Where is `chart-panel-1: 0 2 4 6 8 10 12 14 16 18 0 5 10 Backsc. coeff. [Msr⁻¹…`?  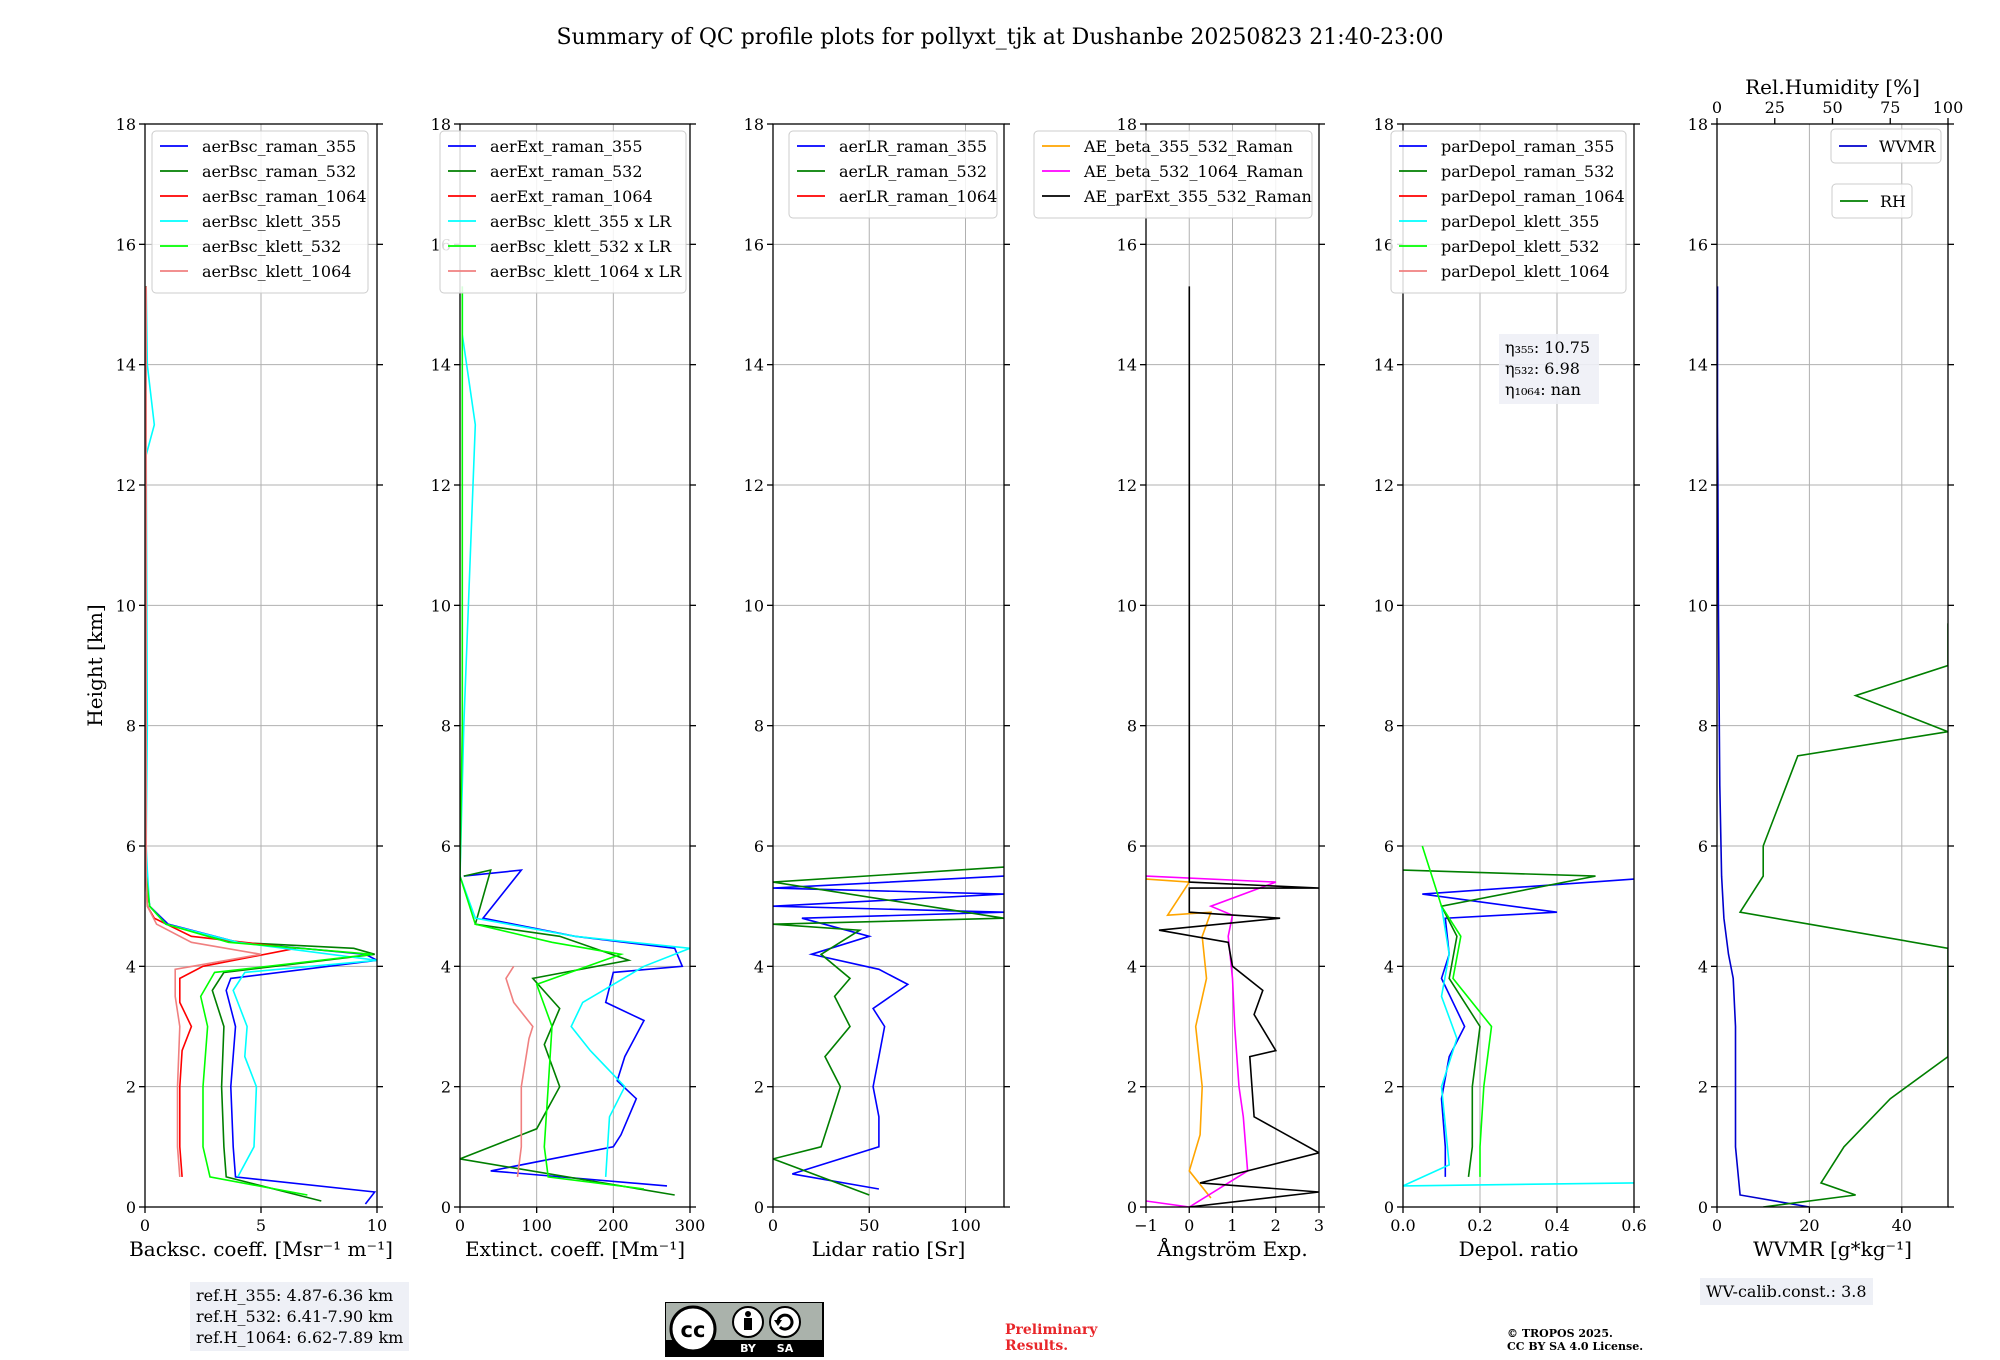
chart-panel-1: 0 2 4 6 8 10 12 14 16 18 0 5 10 Backsc. coeff. [Msr⁻¹… is located at coordinates (238, 688).